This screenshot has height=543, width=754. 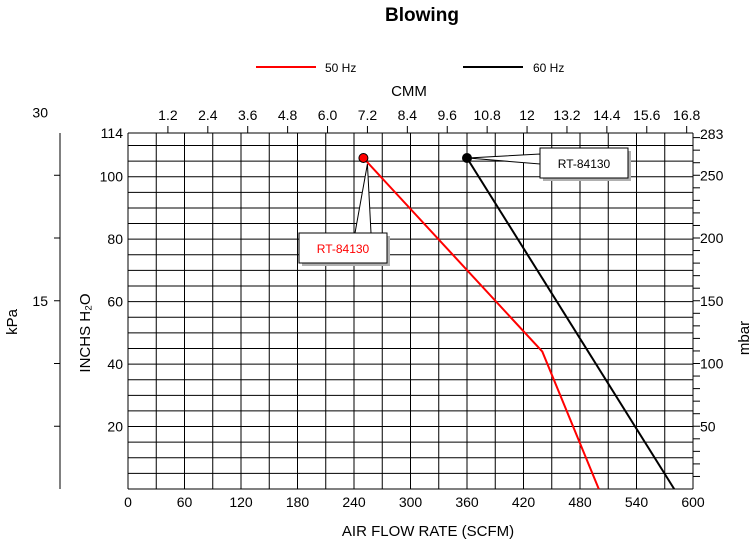 I want to click on legend-label-60hz: 60 Hz, so click(x=548, y=68).